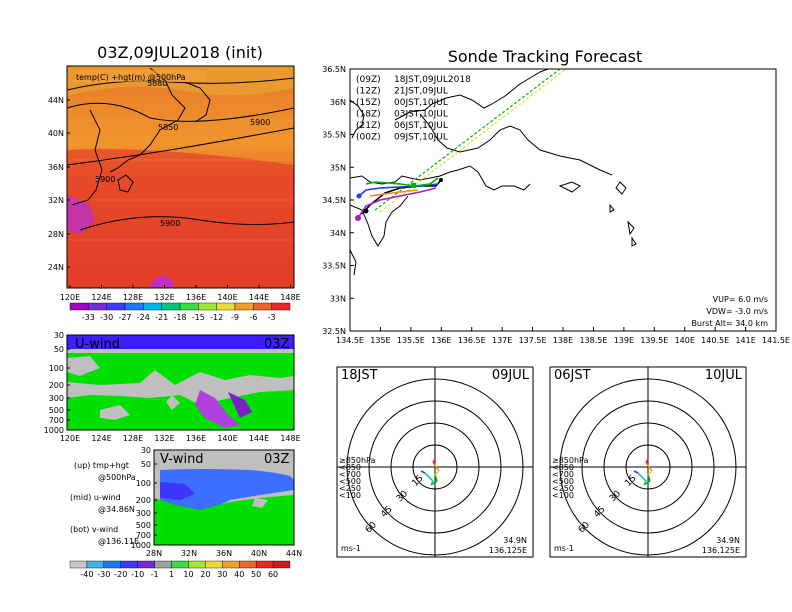 This screenshot has height=612, width=792. Describe the element at coordinates (154, 553) in the screenshot. I see `vwind-lat-label: 28N` at that location.